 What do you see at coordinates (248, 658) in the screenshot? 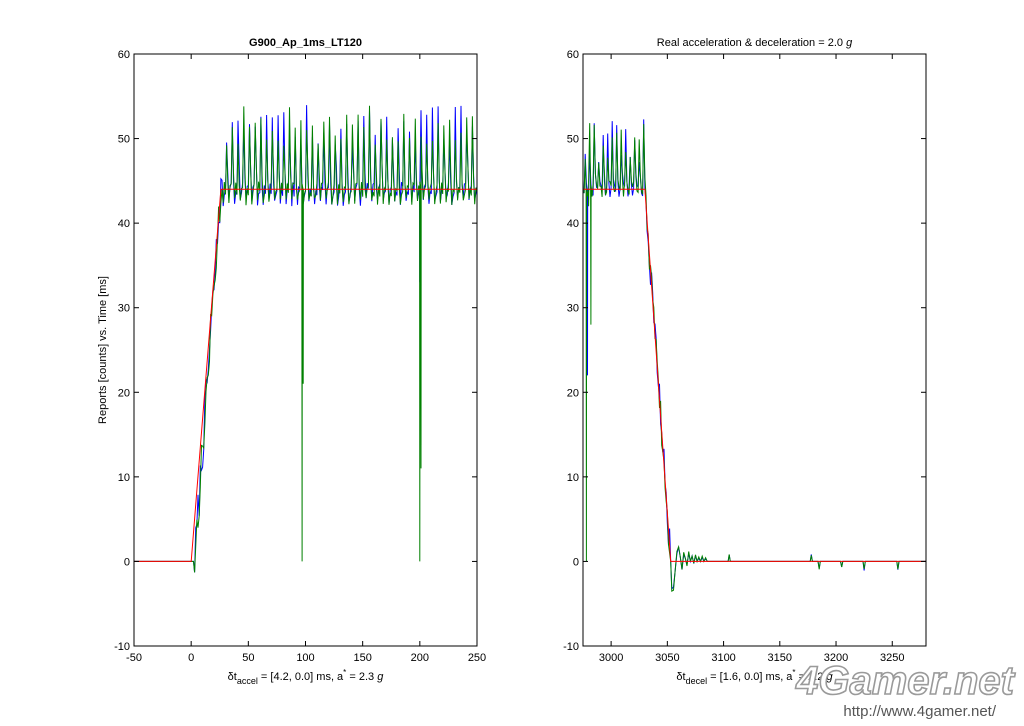
I see `x-tick-label: 50` at bounding box center [248, 658].